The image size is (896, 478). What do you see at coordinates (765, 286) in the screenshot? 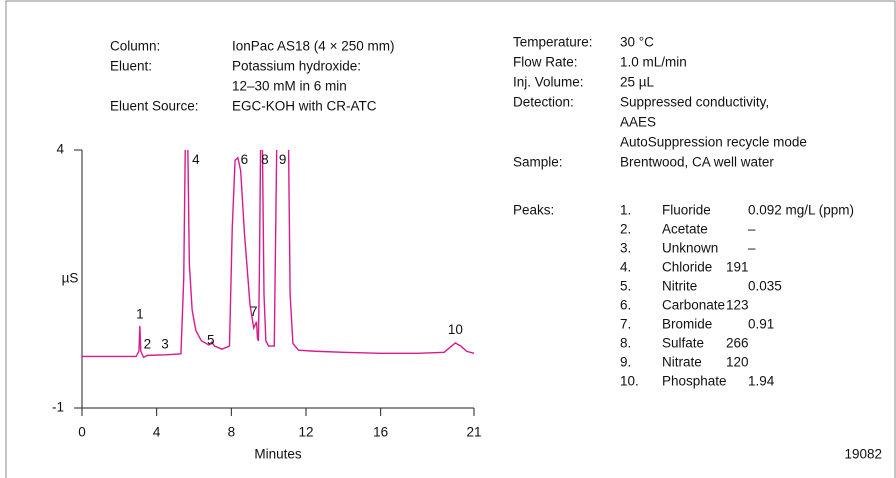
I see `peak-value: 0.035` at bounding box center [765, 286].